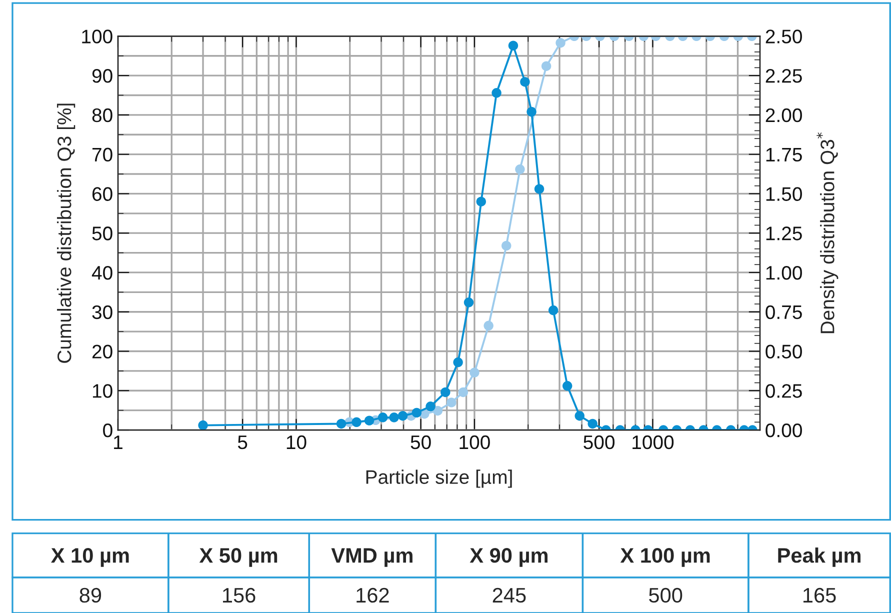 The height and width of the screenshot is (613, 891). I want to click on y2-tick-label: 2.50, so click(784, 37).